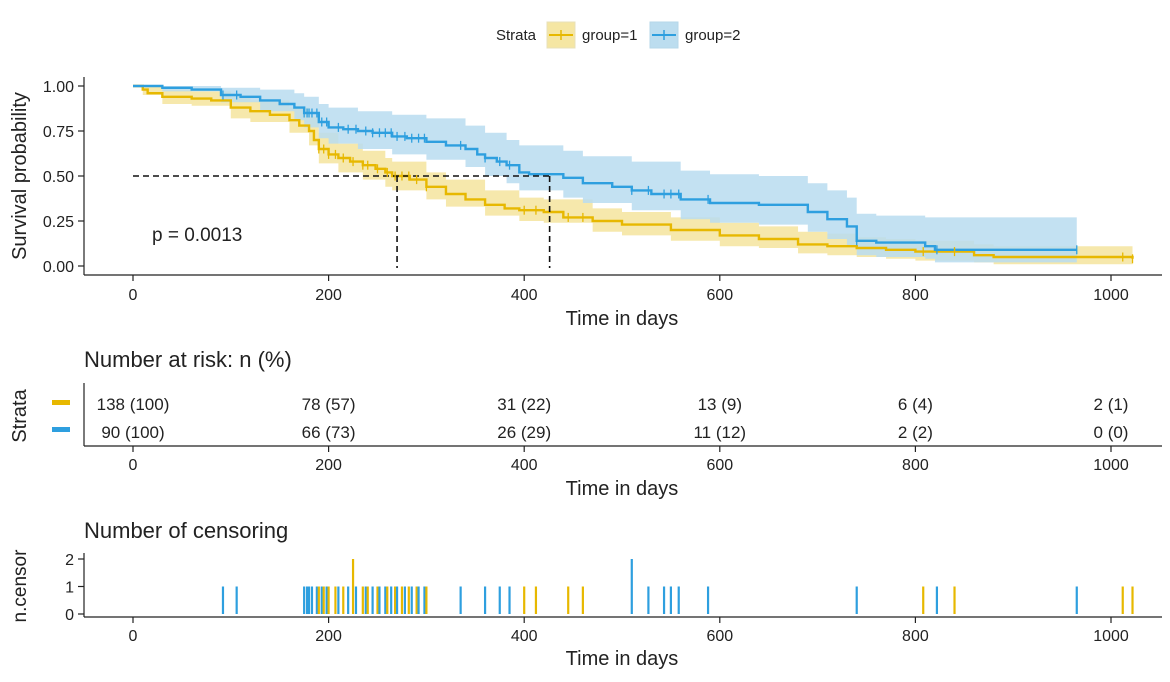 The image size is (1170, 682). What do you see at coordinates (524, 432) in the screenshot?
I see `risk-cell-group2: 26 (29)` at bounding box center [524, 432].